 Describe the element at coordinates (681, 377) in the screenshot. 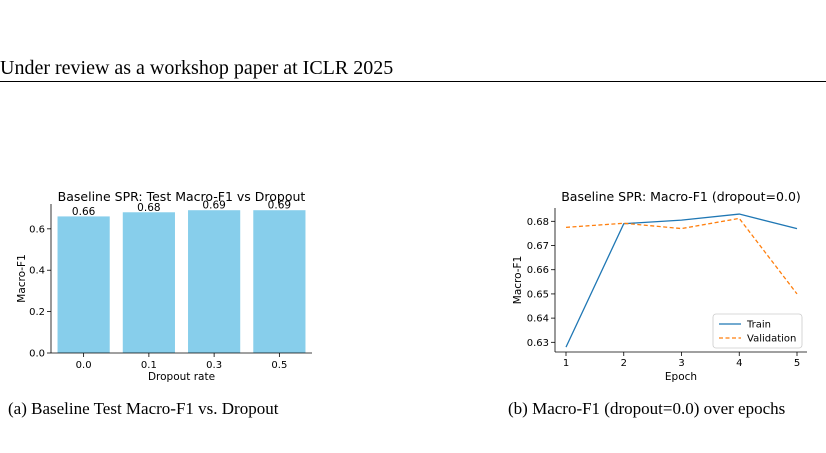

I see `x-axis-label: Epoch` at that location.